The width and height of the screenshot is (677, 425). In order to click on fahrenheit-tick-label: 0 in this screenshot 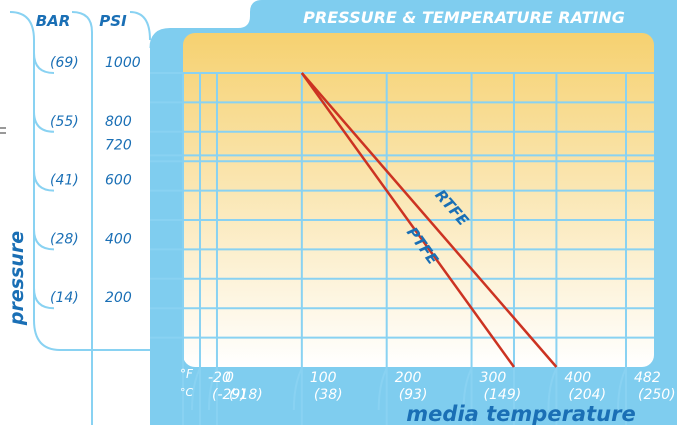, I will do `click(229, 378)`.